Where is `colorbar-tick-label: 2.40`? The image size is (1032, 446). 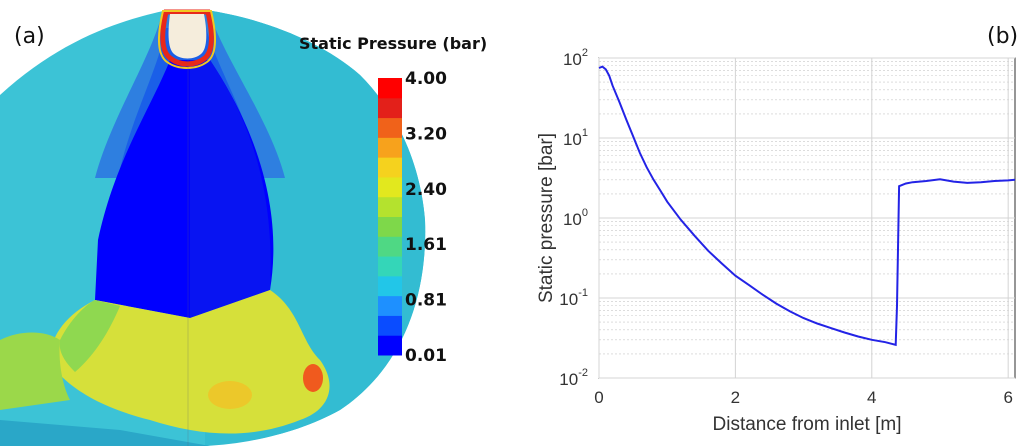 colorbar-tick-label: 2.40 is located at coordinates (426, 190).